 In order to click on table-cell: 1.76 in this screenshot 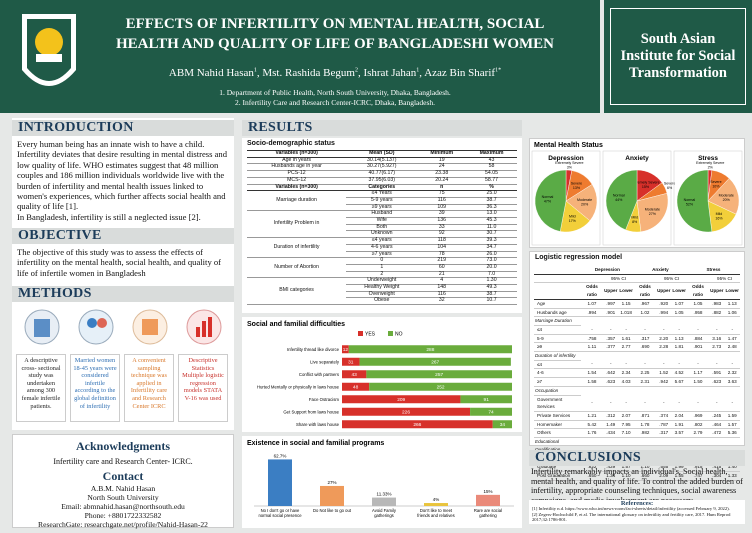, I will do `click(592, 433)`.